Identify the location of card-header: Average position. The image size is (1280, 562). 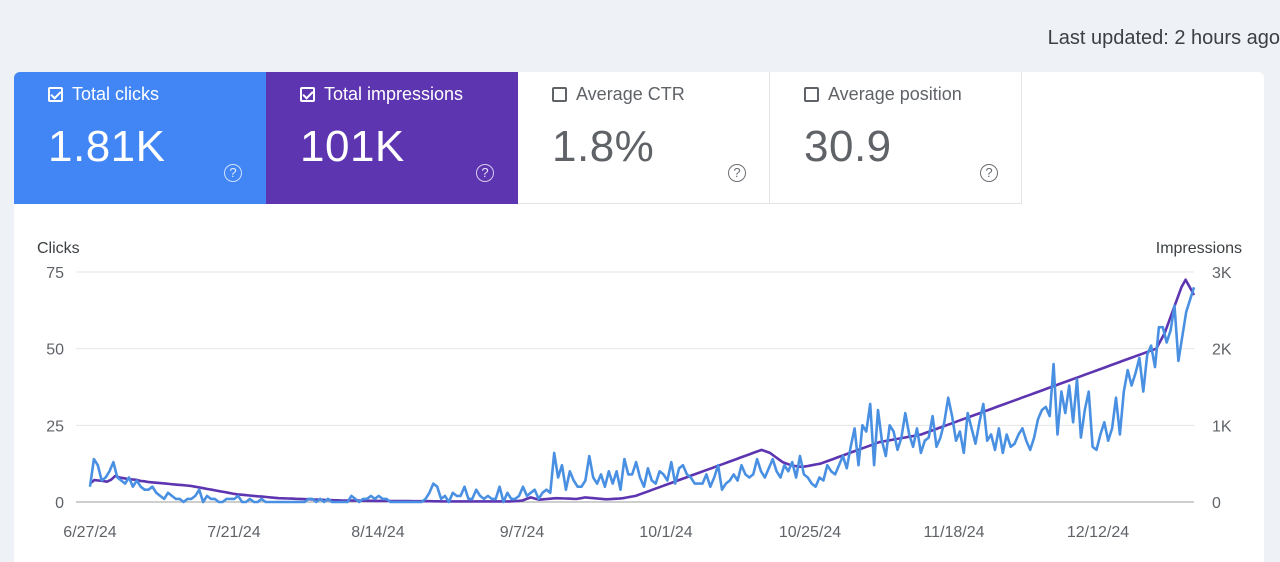
(883, 94).